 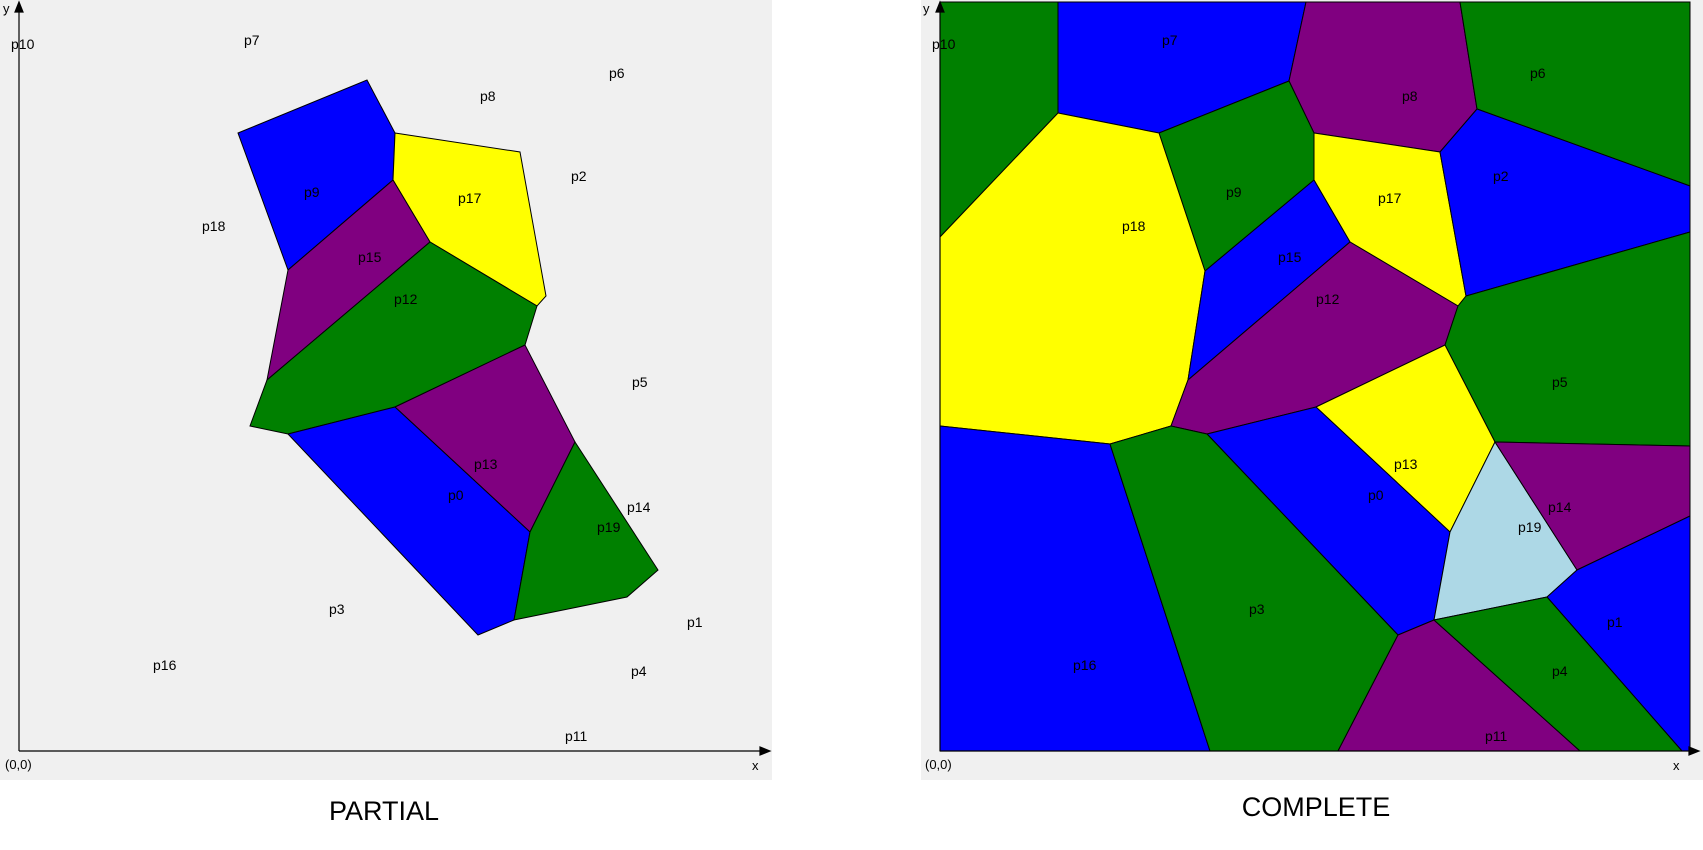 I want to click on partial-x-axis-arrow, so click(x=765, y=751).